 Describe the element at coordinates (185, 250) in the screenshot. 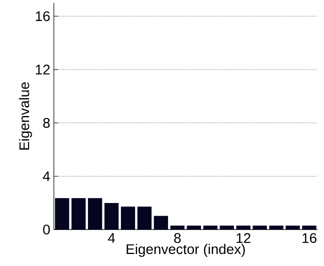

I see `x-axis-title: Eigenvector (index)` at that location.